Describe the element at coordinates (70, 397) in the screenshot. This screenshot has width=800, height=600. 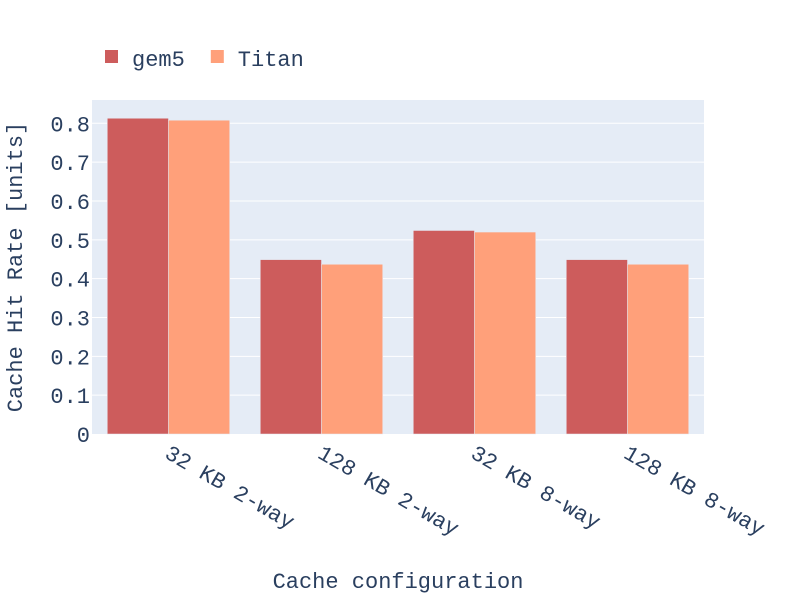
I see `y-tick-label: 0.1` at that location.